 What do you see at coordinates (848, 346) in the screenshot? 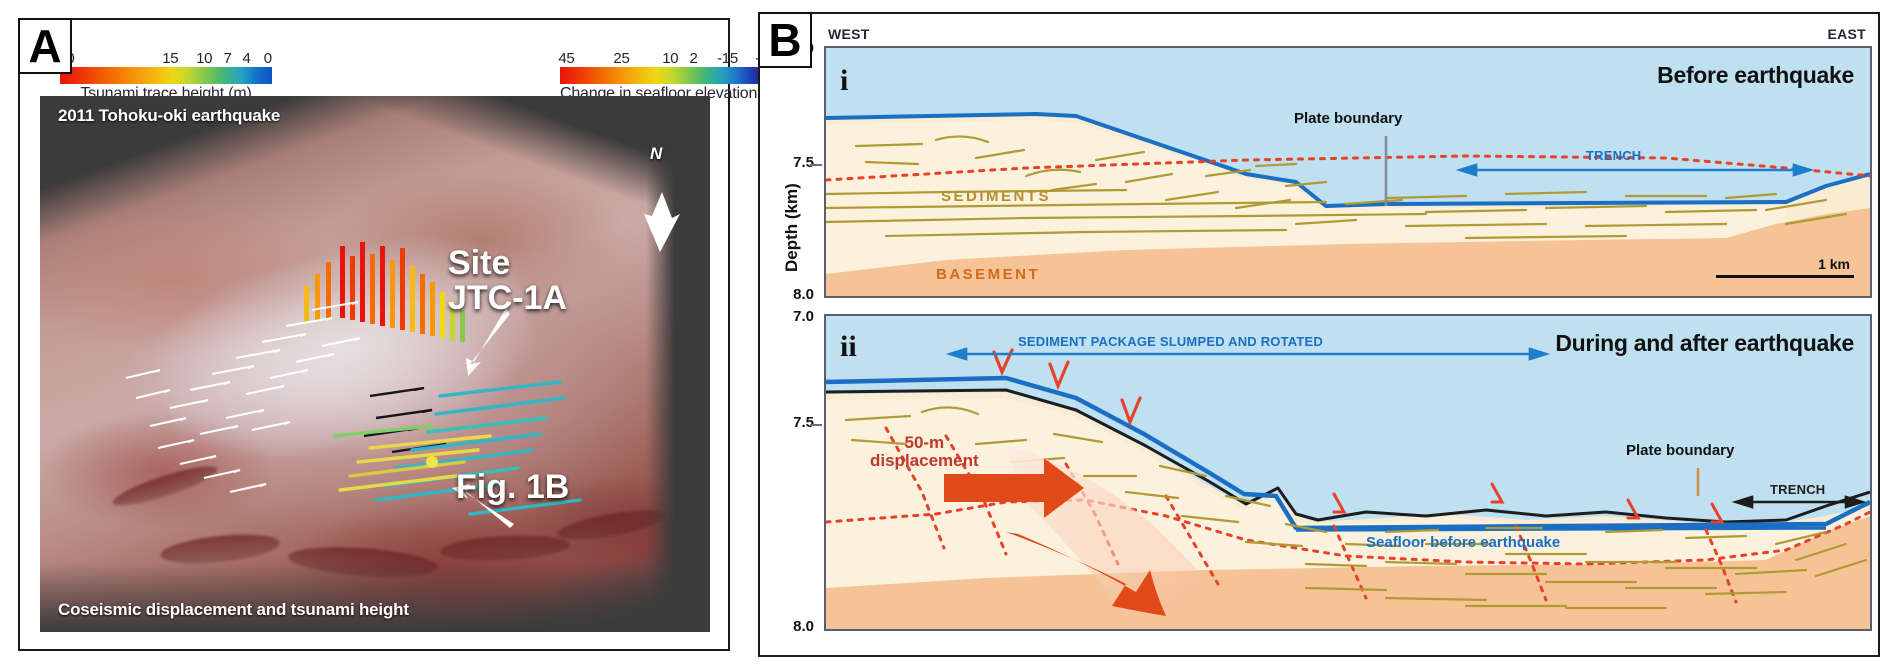
I see `section-ii-numeral: ii` at bounding box center [848, 346].